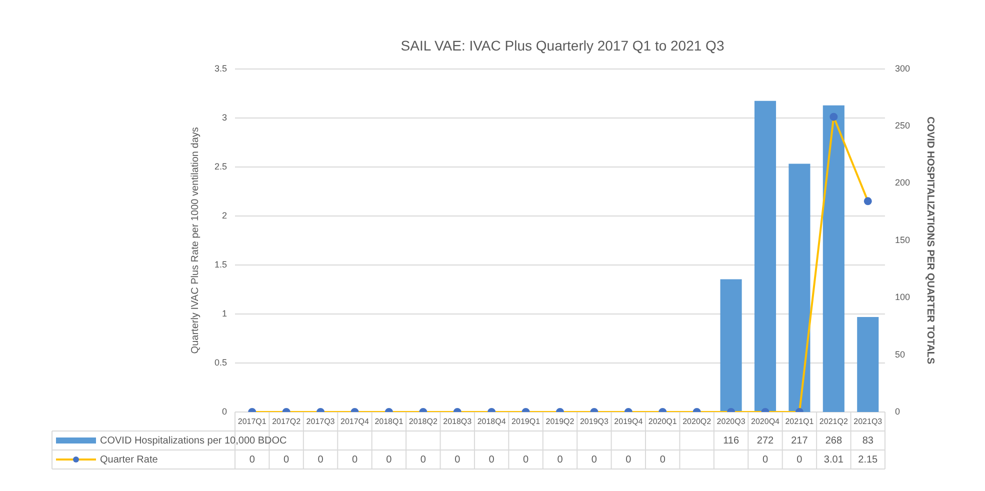 This screenshot has width=985, height=491. What do you see at coordinates (423, 421) in the screenshot?
I see `x-tick-label: 2018Q2` at bounding box center [423, 421].